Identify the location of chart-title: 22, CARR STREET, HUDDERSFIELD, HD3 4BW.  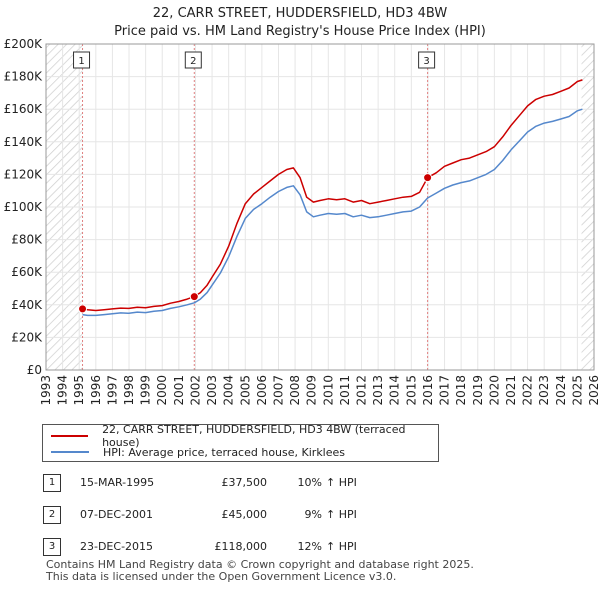
(300, 13).